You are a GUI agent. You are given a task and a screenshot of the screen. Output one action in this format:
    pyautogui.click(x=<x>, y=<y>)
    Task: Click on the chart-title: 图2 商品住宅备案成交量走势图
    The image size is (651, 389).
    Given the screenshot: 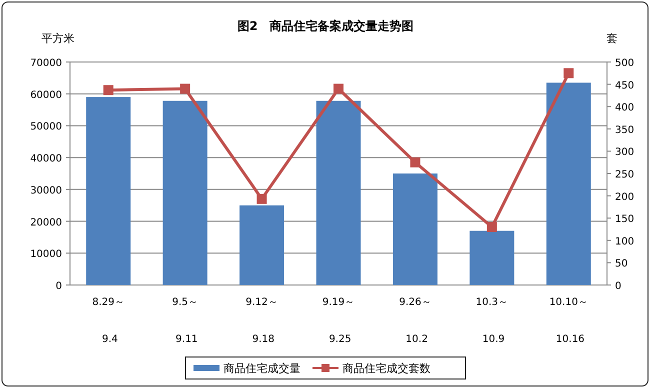 What is the action you would take?
    pyautogui.click(x=325, y=26)
    